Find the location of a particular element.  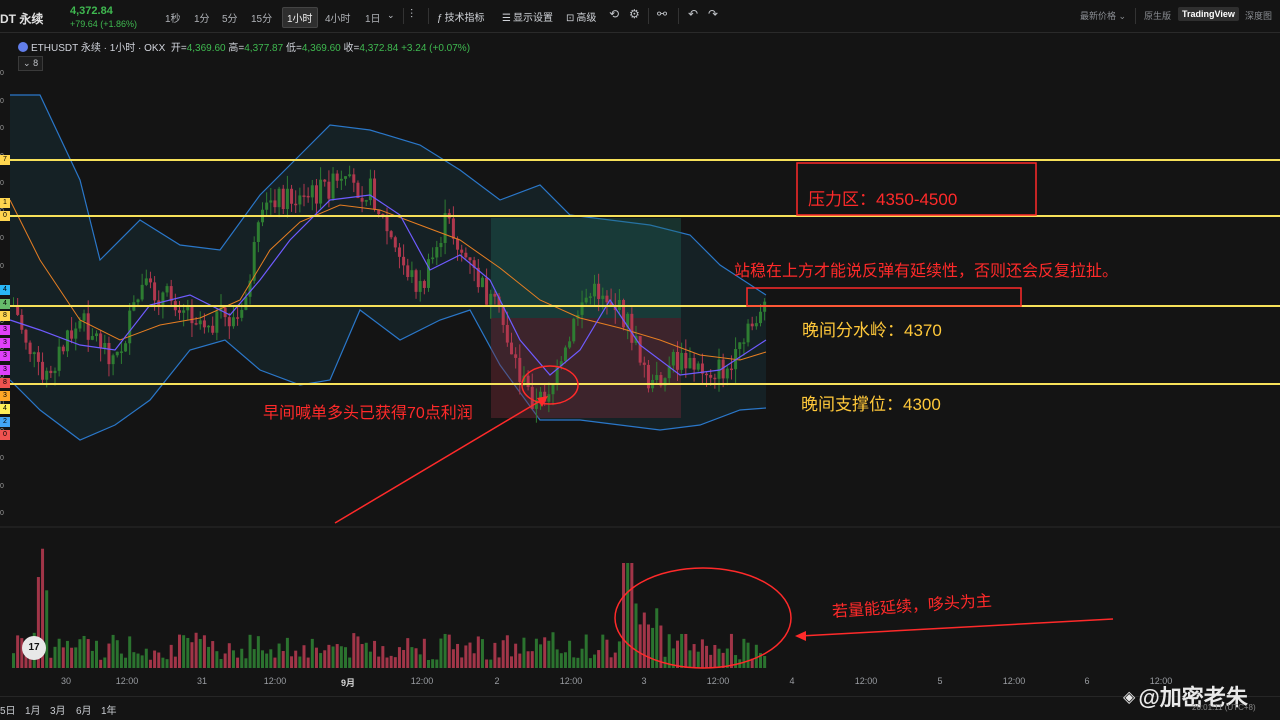

replay-icon: ⟲ is located at coordinates (614, 14).